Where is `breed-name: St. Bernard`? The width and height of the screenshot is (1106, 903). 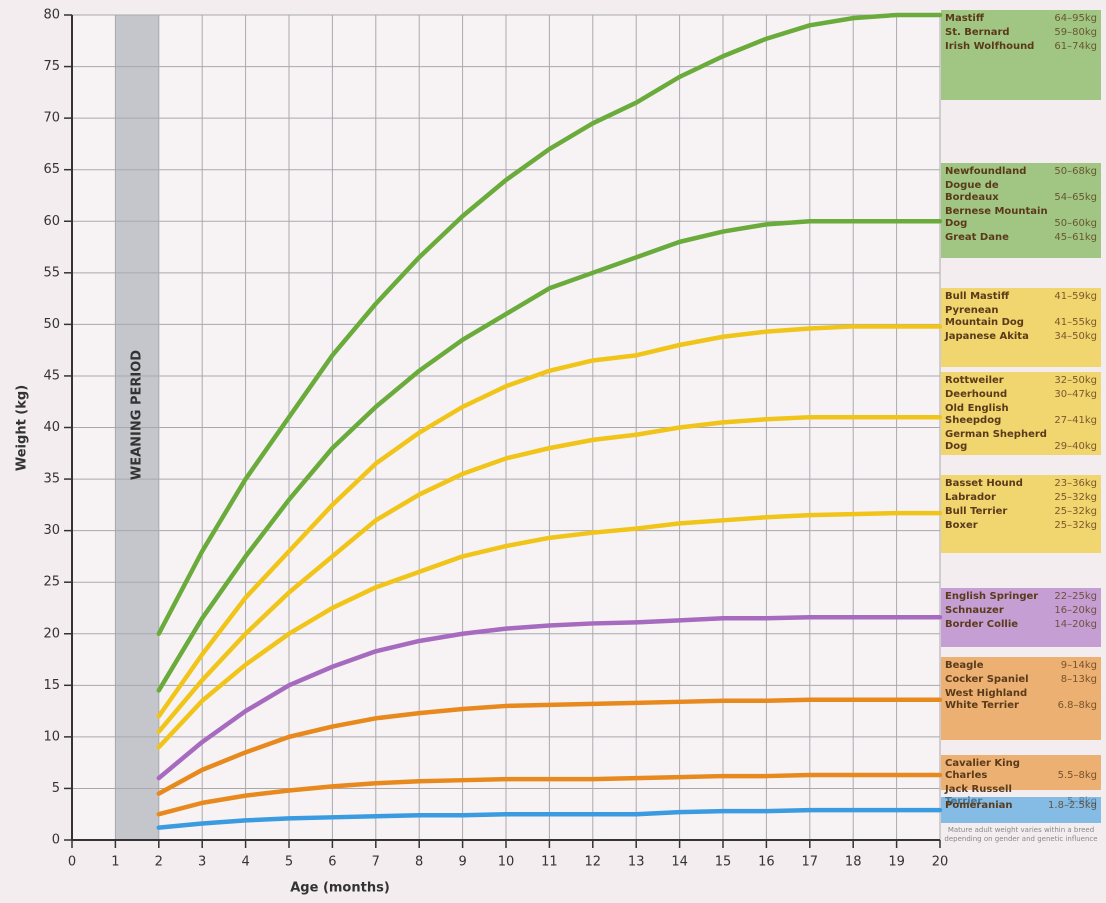
breed-name: St. Bernard is located at coordinates (977, 32).